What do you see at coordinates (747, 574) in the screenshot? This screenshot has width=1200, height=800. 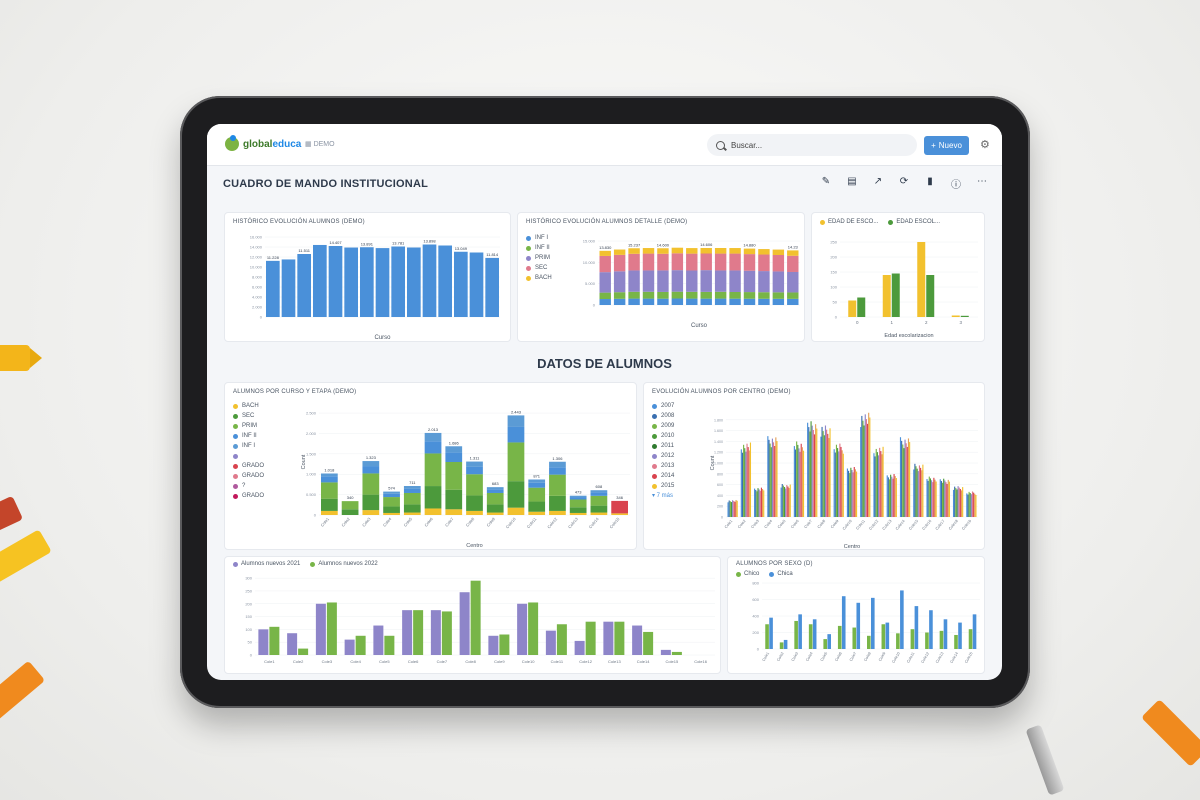 I see `legend-item: Chico` at bounding box center [747, 574].